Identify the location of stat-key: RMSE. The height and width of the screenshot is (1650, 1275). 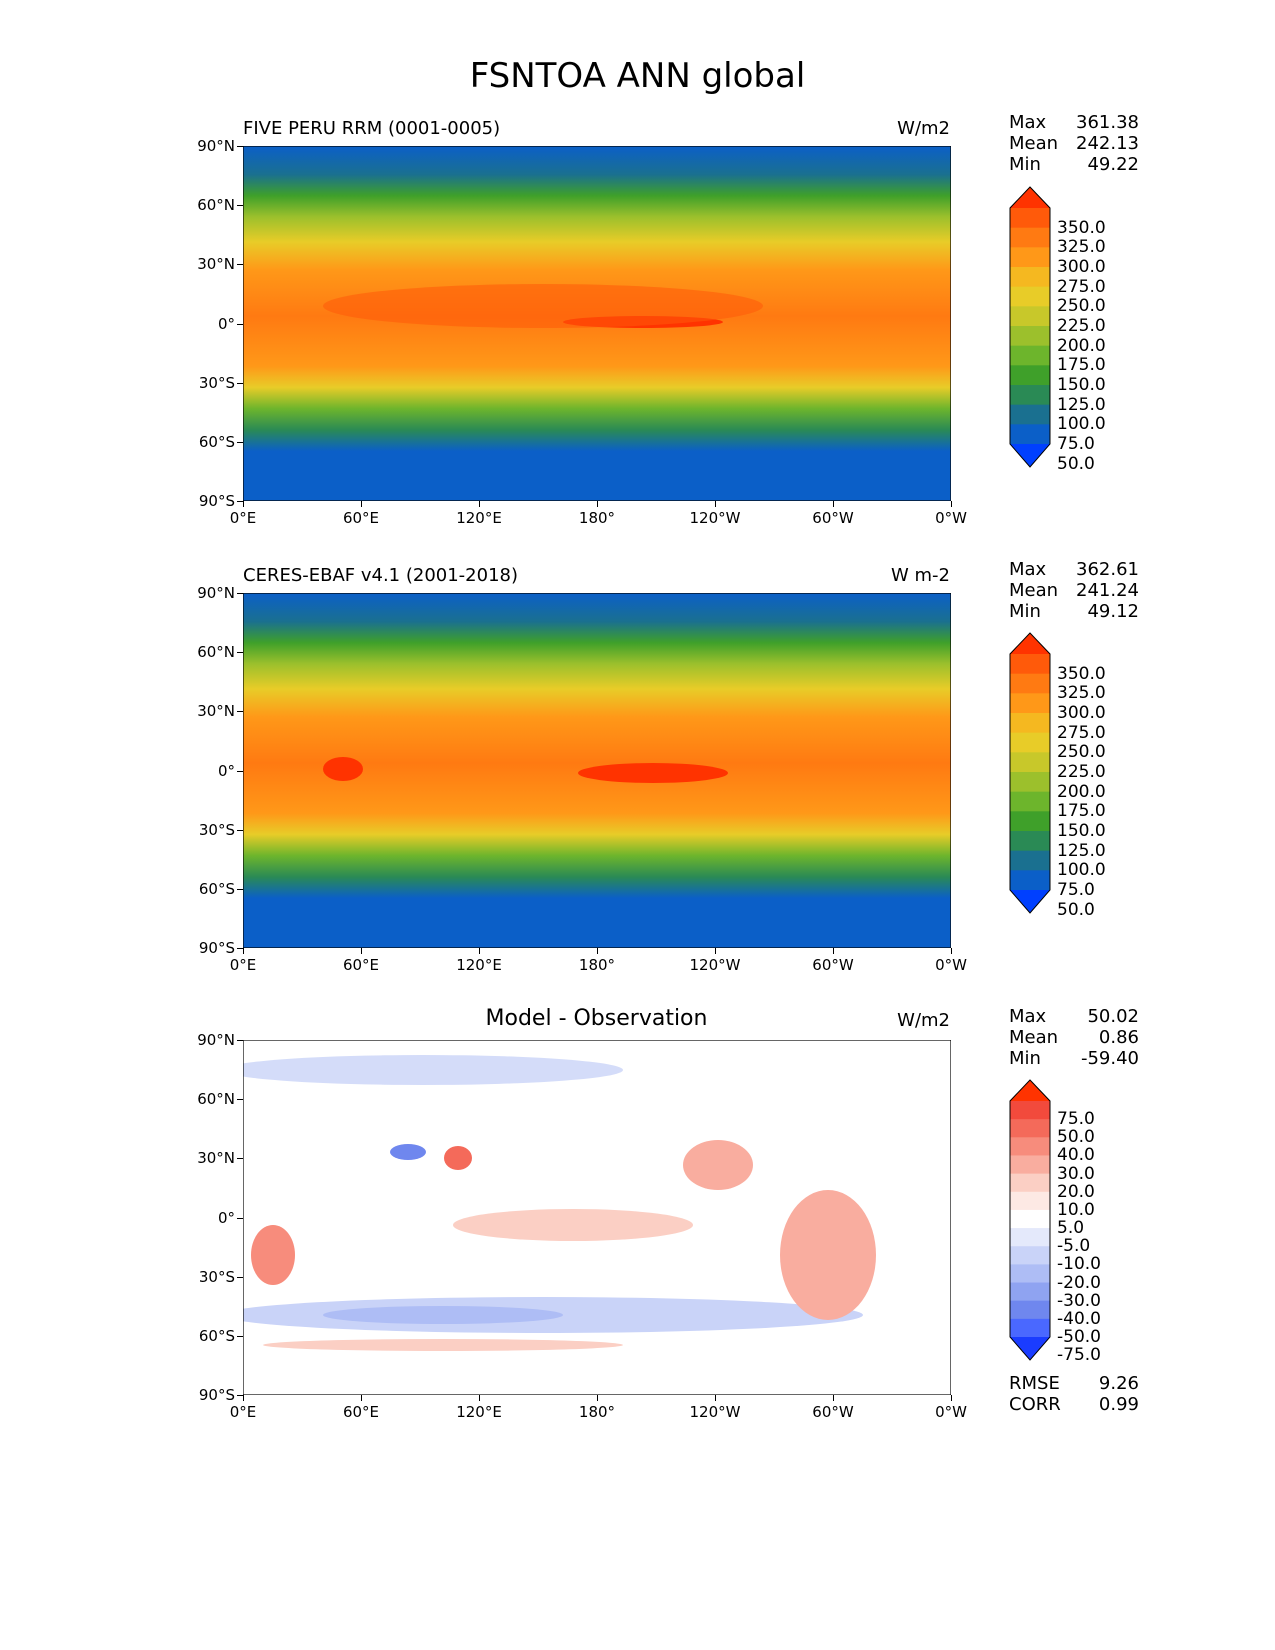
(1034, 1383).